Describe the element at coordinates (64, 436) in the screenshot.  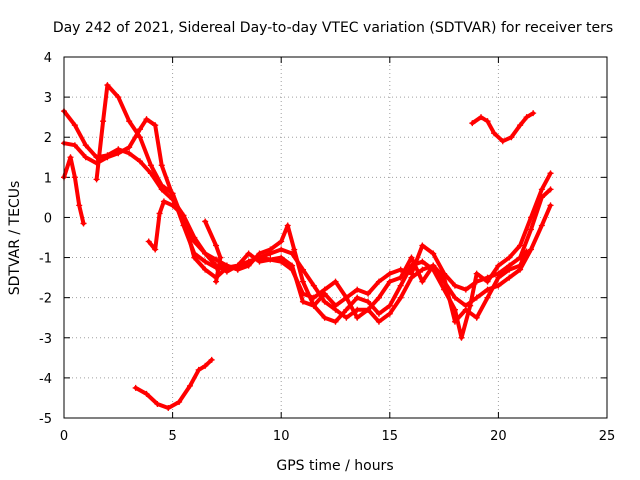
I see `x-tick-label: 0` at that location.